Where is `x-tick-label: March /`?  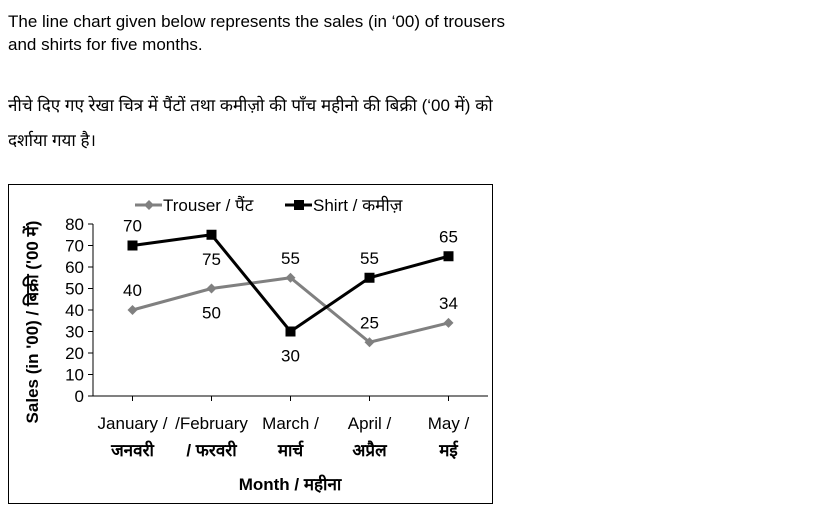
x-tick-label: March / is located at coordinates (290, 423).